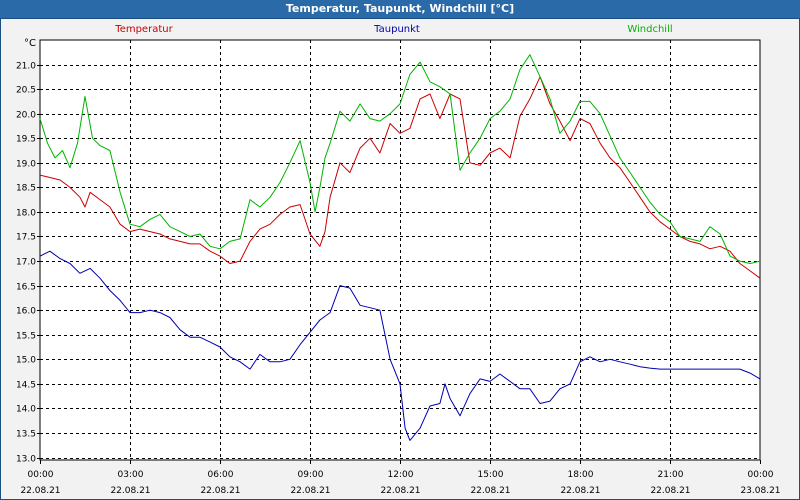 This screenshot has width=800, height=500. Describe the element at coordinates (144, 29) in the screenshot. I see `legend-temperatur: Temperatur` at that location.